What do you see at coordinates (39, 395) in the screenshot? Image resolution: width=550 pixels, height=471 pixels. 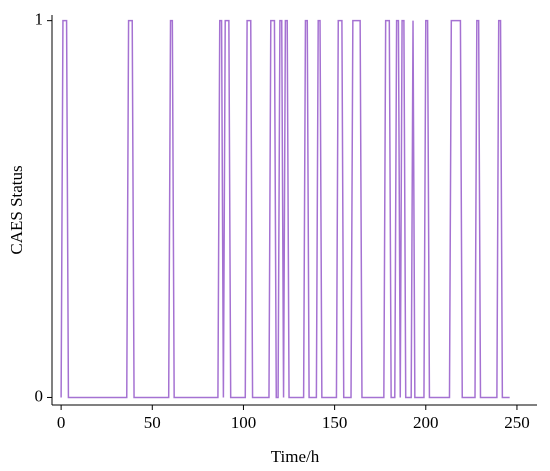 I see `y-tick-label: 0` at bounding box center [39, 395].